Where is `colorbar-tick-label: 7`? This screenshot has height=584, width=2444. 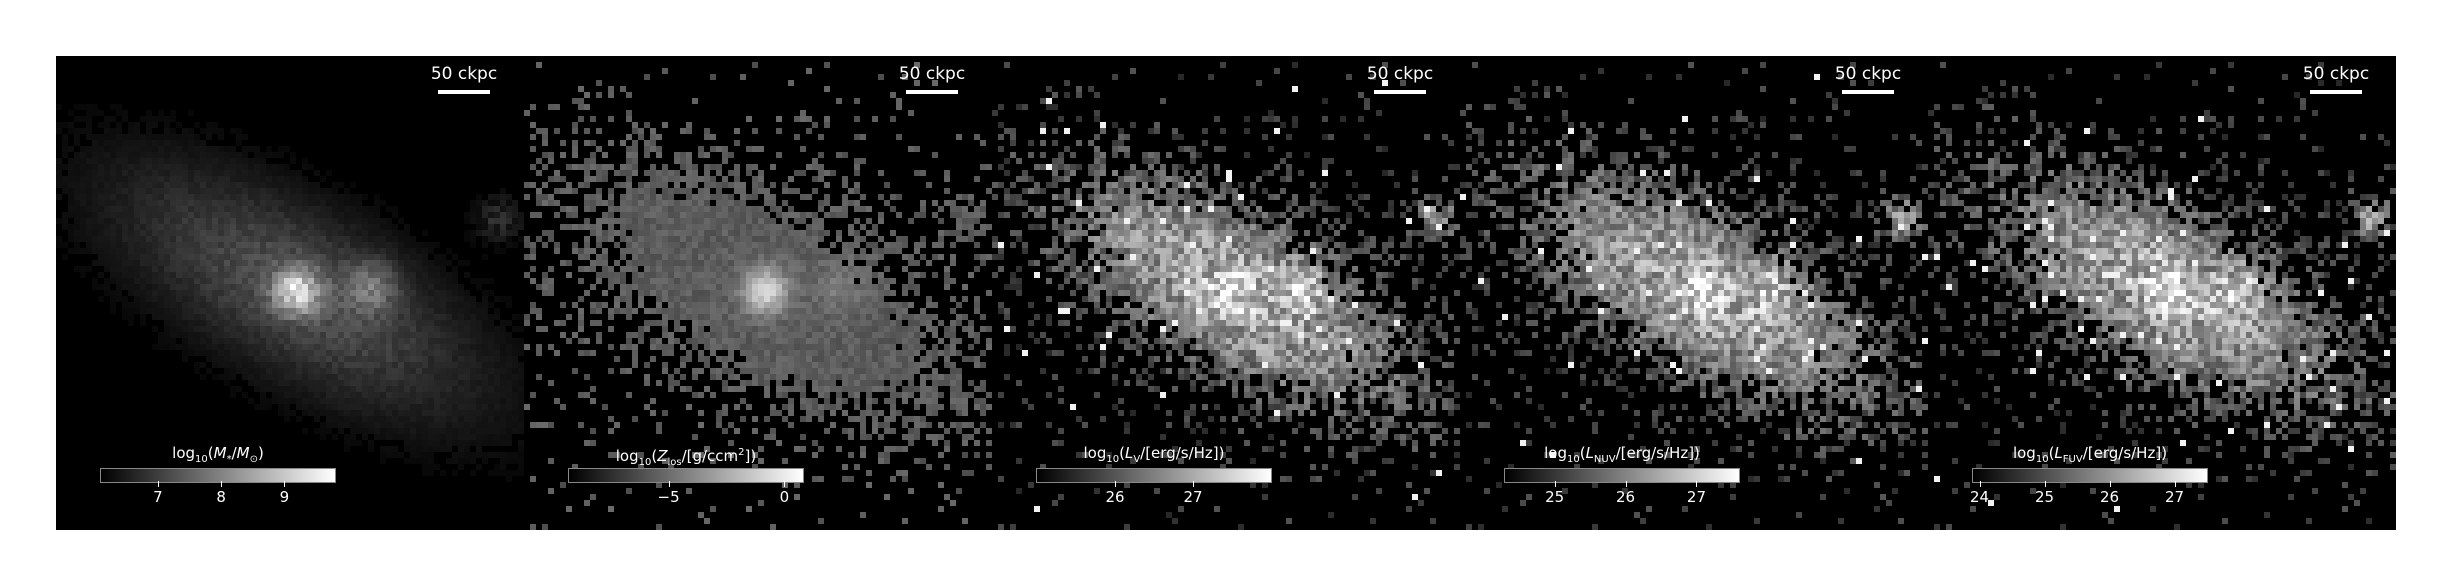 colorbar-tick-label: 7 is located at coordinates (158, 497).